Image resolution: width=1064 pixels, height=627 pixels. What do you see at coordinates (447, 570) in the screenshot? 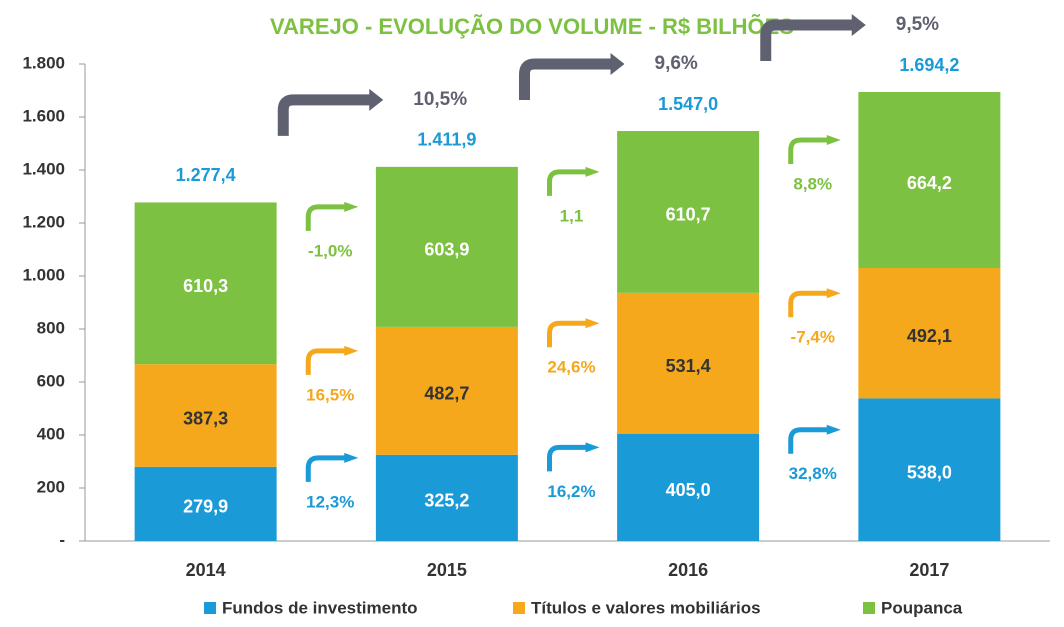
I see `x-tick-label: 2015` at bounding box center [447, 570].